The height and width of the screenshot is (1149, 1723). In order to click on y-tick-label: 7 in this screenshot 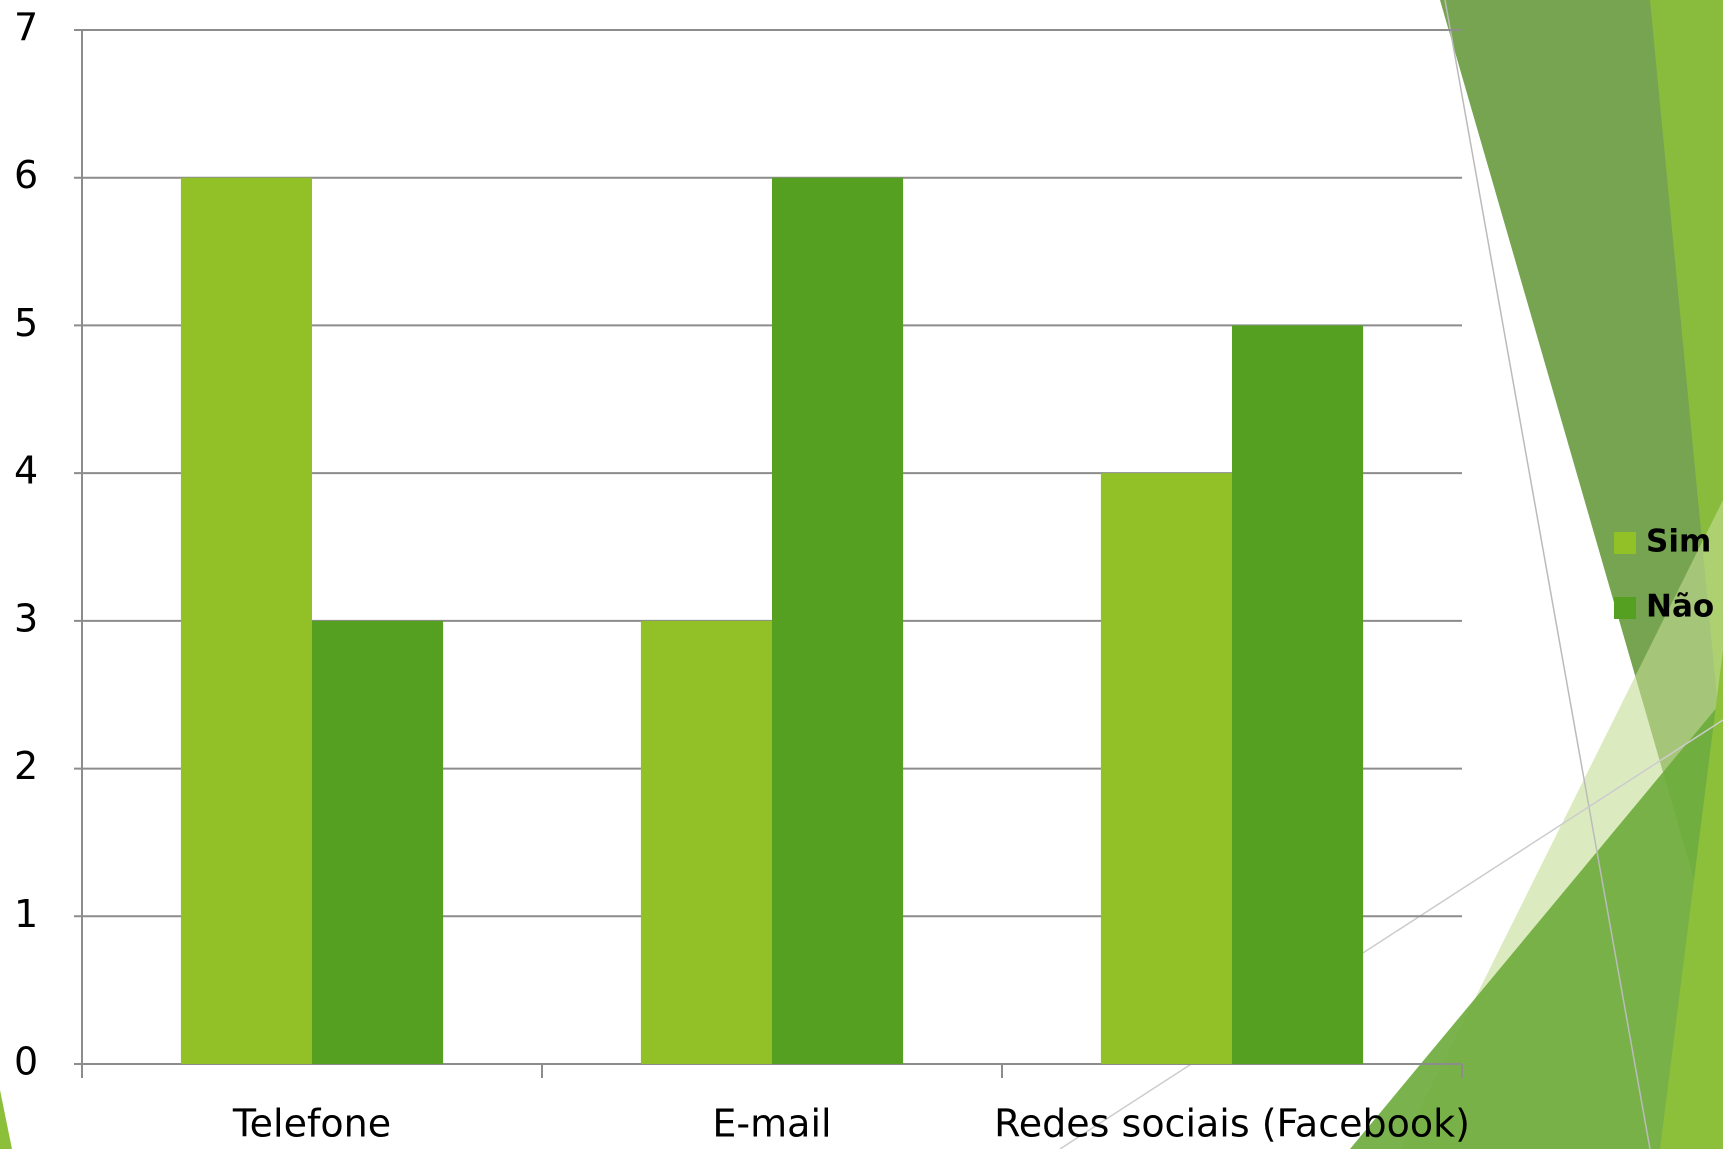, I will do `click(26, 28)`.